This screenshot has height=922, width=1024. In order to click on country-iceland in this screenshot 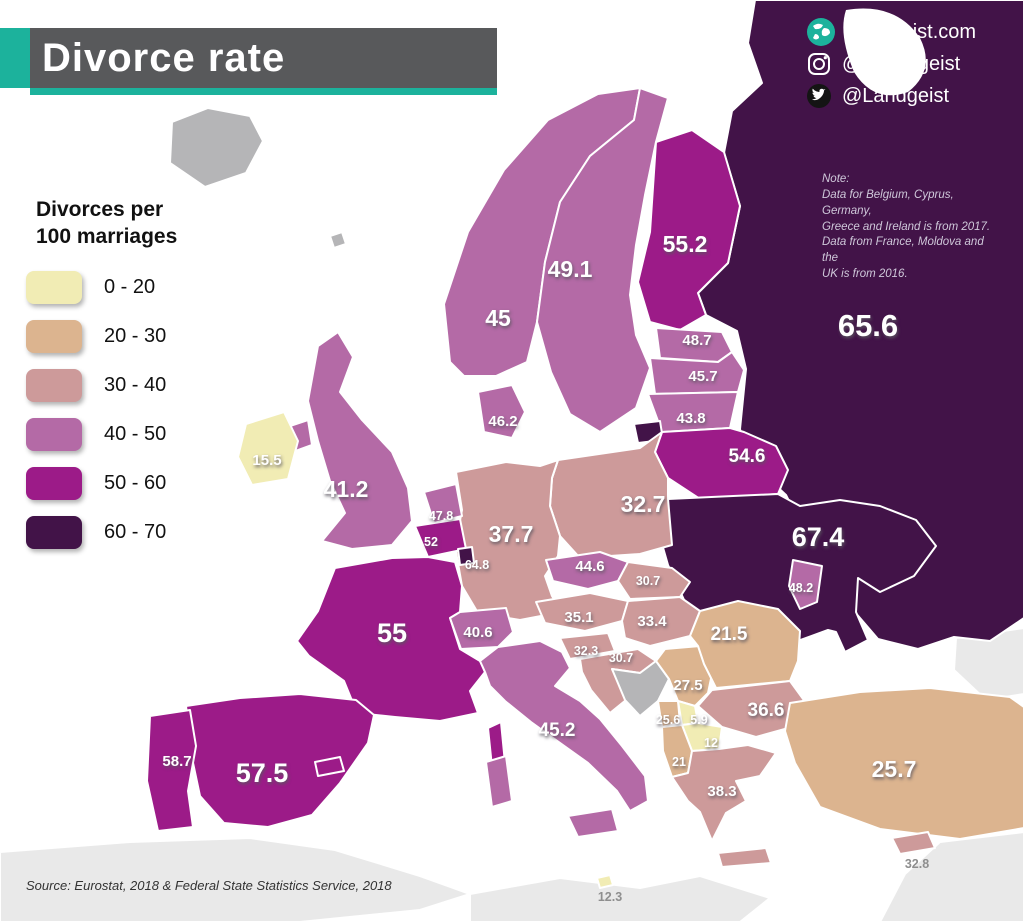, I will do `click(216, 147)`.